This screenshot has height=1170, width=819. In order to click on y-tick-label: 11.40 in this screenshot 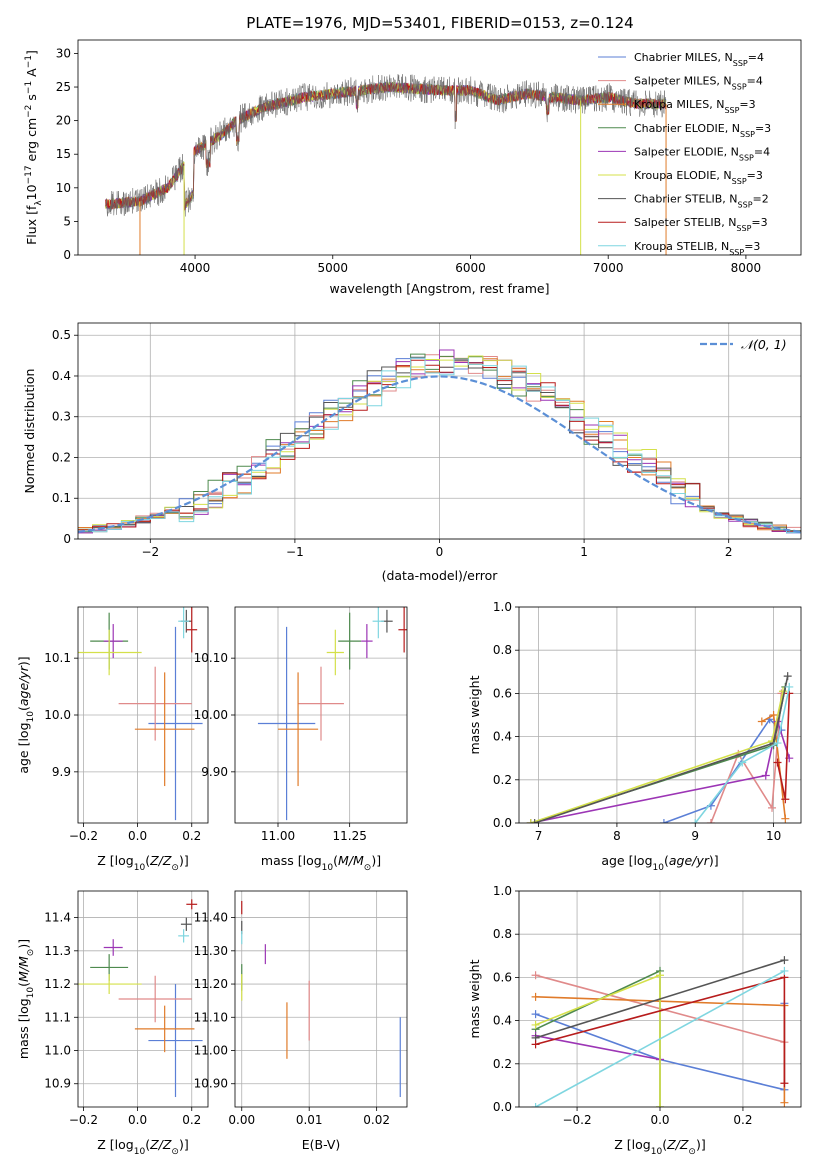, I will do `click(211, 918)`.